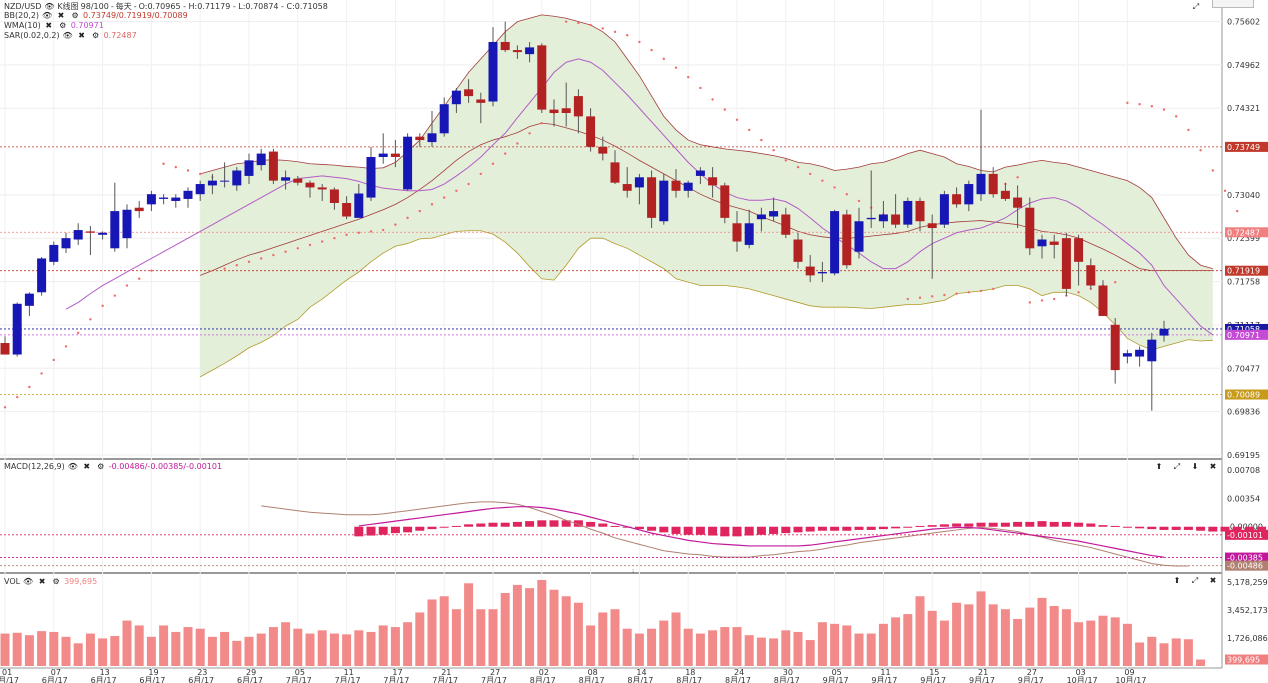  I want to click on date-tick-month: 7月/17, so click(494, 679).